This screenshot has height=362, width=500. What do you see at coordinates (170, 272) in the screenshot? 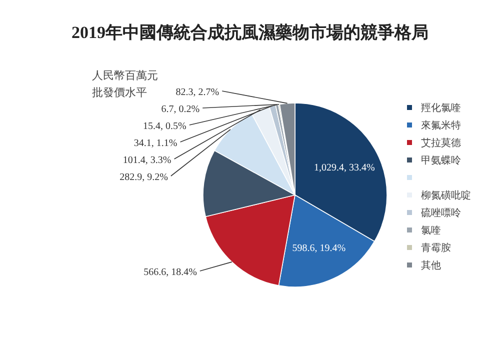
I see `data-label: 566.6, 18.4%` at bounding box center [170, 272].